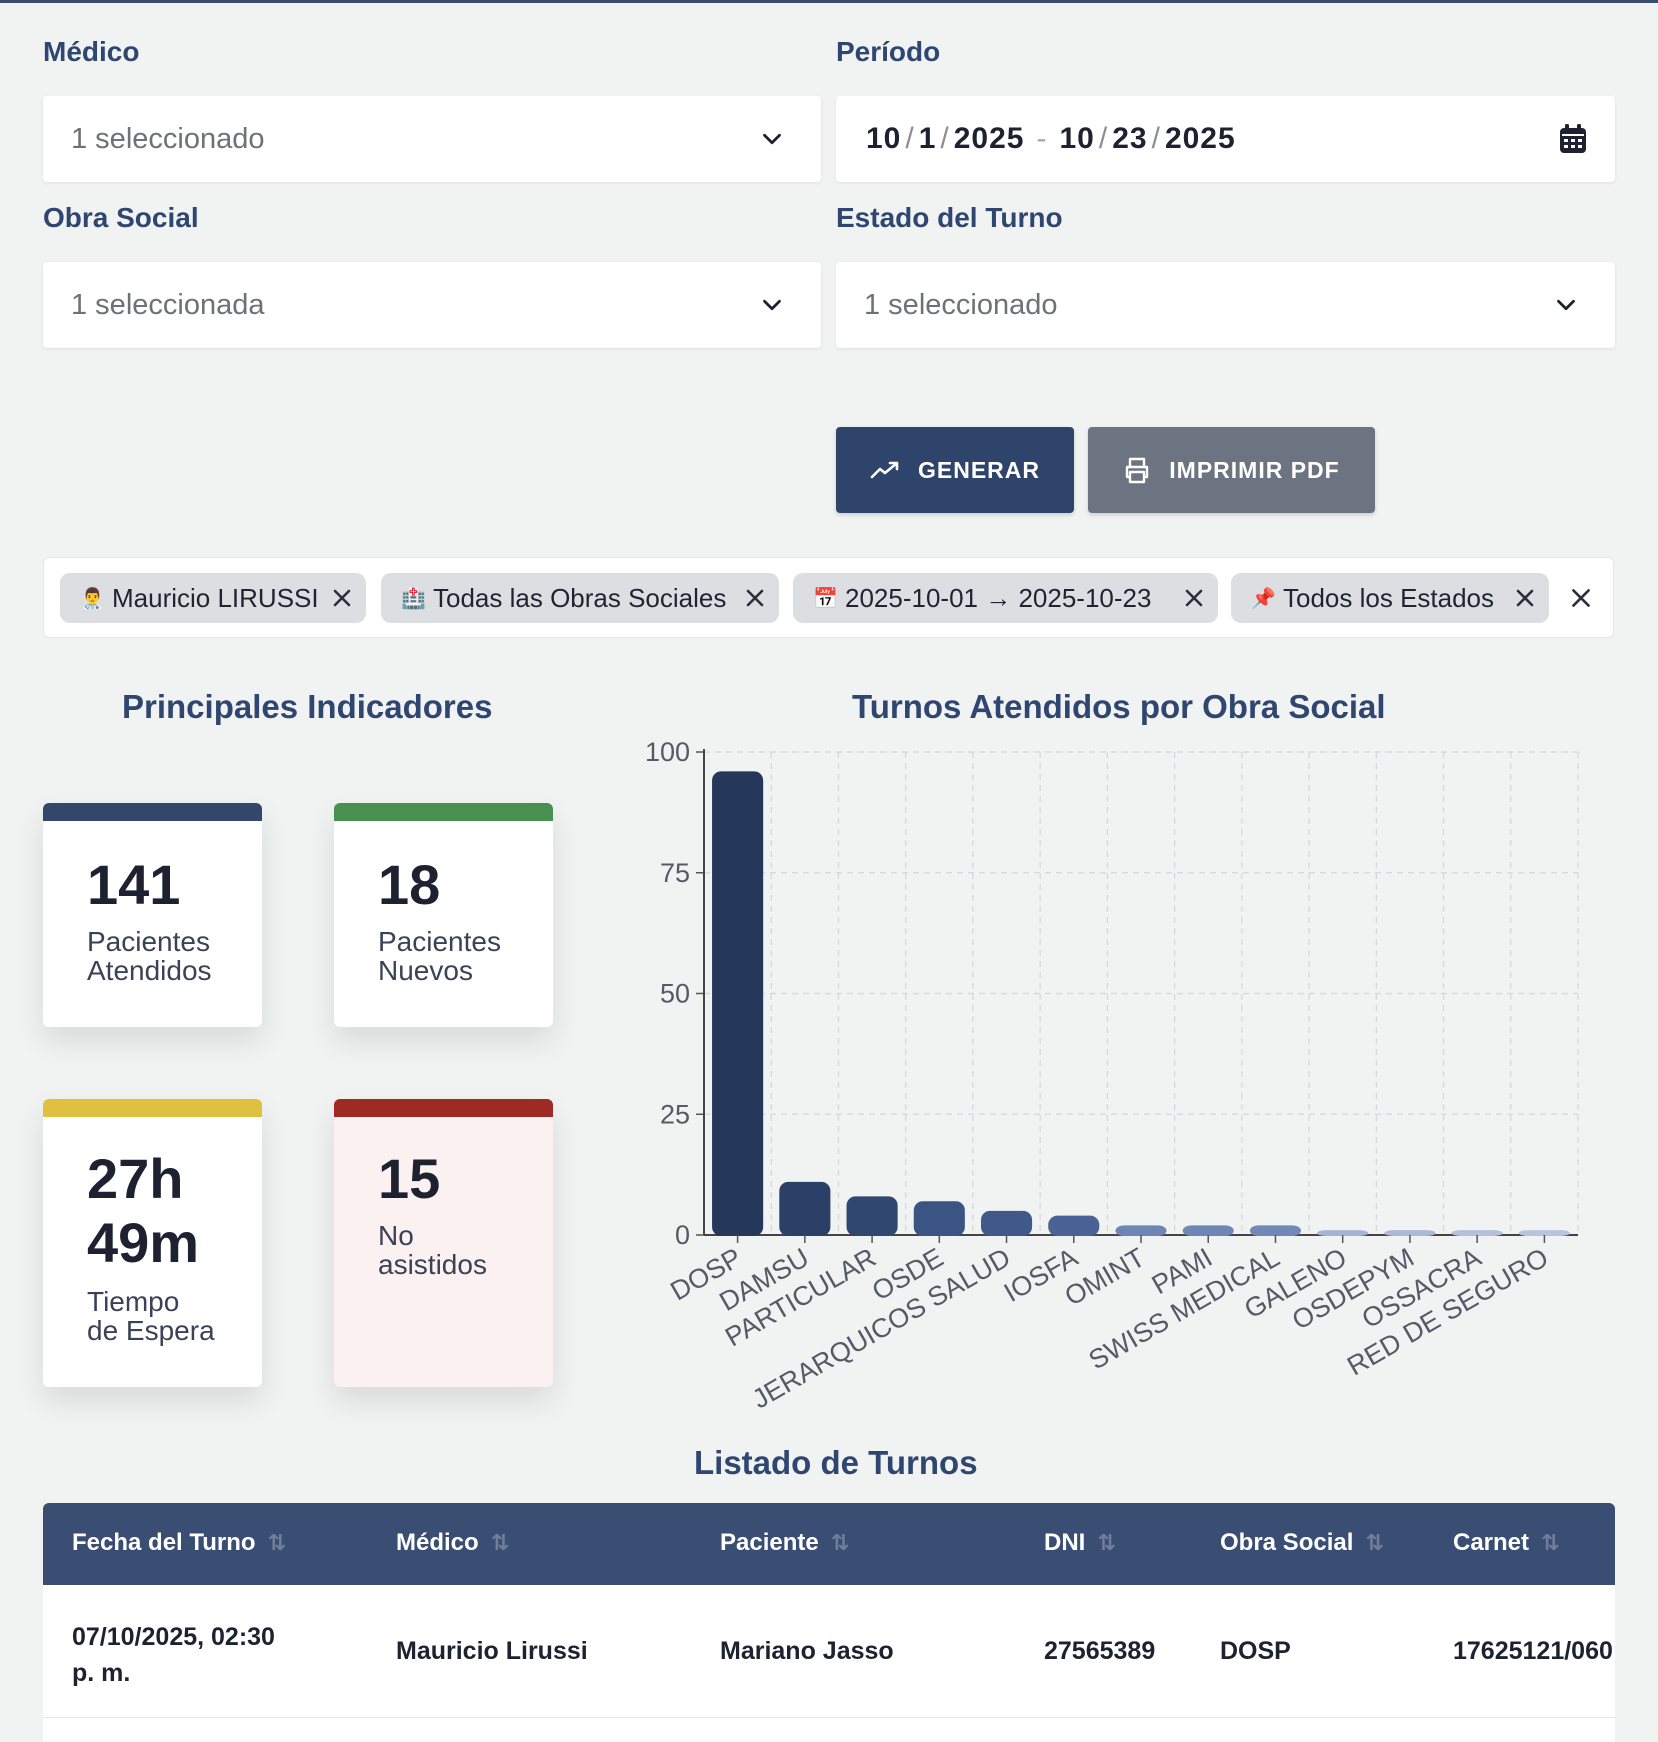 The height and width of the screenshot is (1742, 1658). What do you see at coordinates (1533, 1651) in the screenshot?
I see `cell-carnet: 17625121/060` at bounding box center [1533, 1651].